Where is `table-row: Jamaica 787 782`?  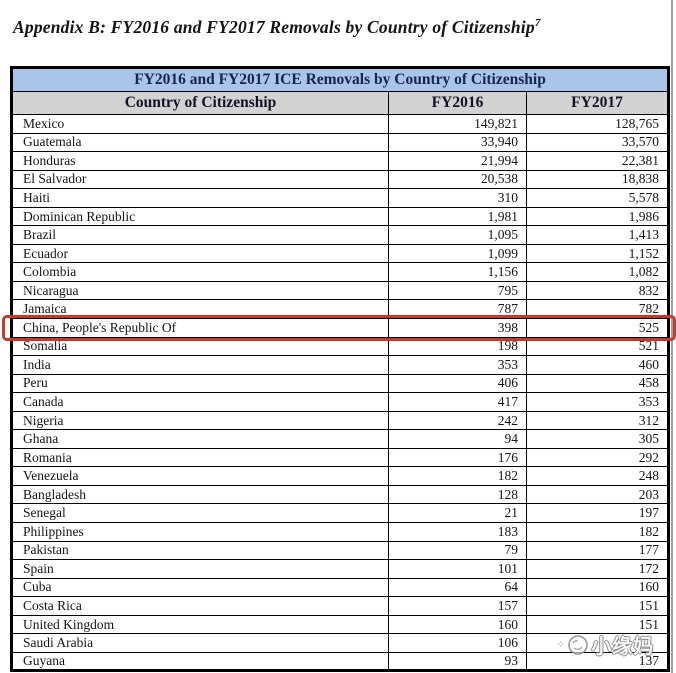 table-row: Jamaica 787 782 is located at coordinates (340, 309).